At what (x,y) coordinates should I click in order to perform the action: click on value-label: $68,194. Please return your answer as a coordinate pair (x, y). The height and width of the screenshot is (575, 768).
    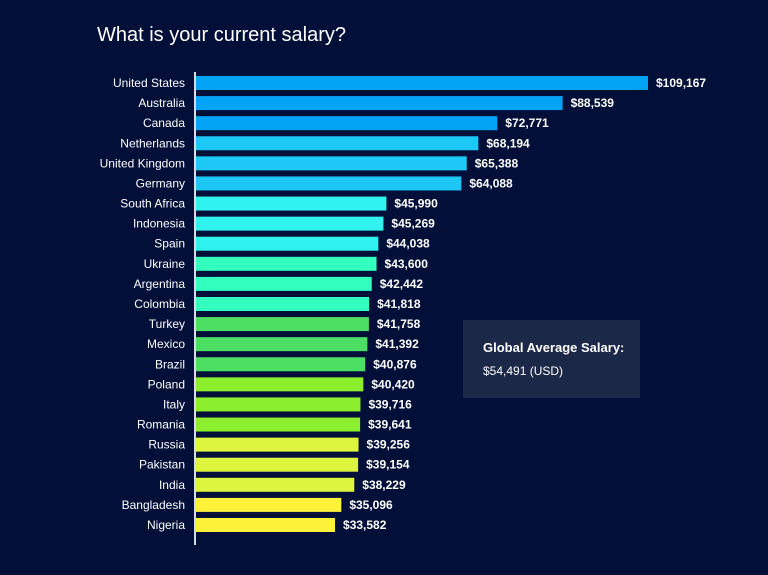
    Looking at the image, I should click on (508, 143).